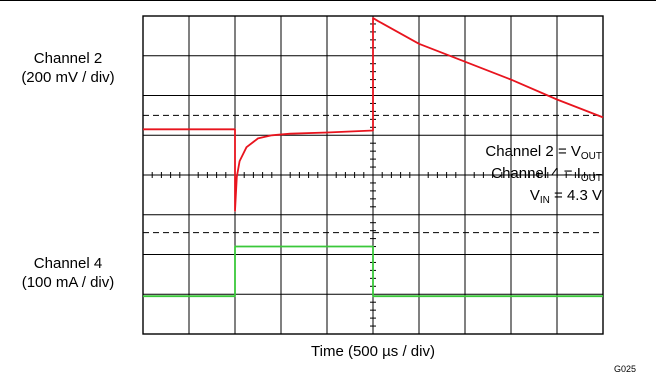  I want to click on channel-4-trace, so click(373, 271).